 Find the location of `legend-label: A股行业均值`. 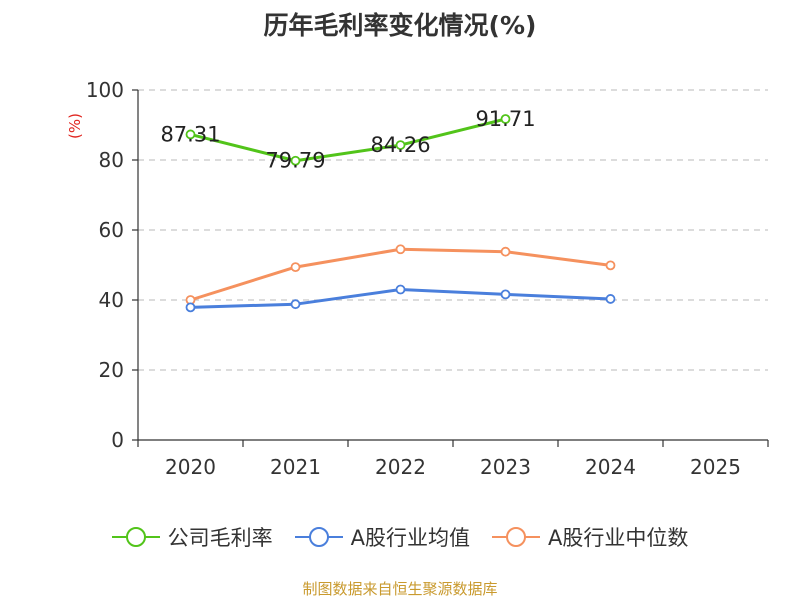

legend-label: A股行业均值 is located at coordinates (410, 538).